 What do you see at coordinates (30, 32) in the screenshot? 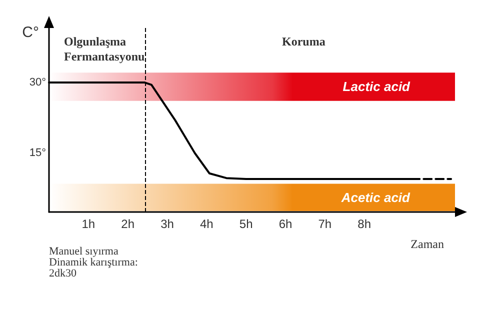
I see `y-axis-title: C°` at bounding box center [30, 32].